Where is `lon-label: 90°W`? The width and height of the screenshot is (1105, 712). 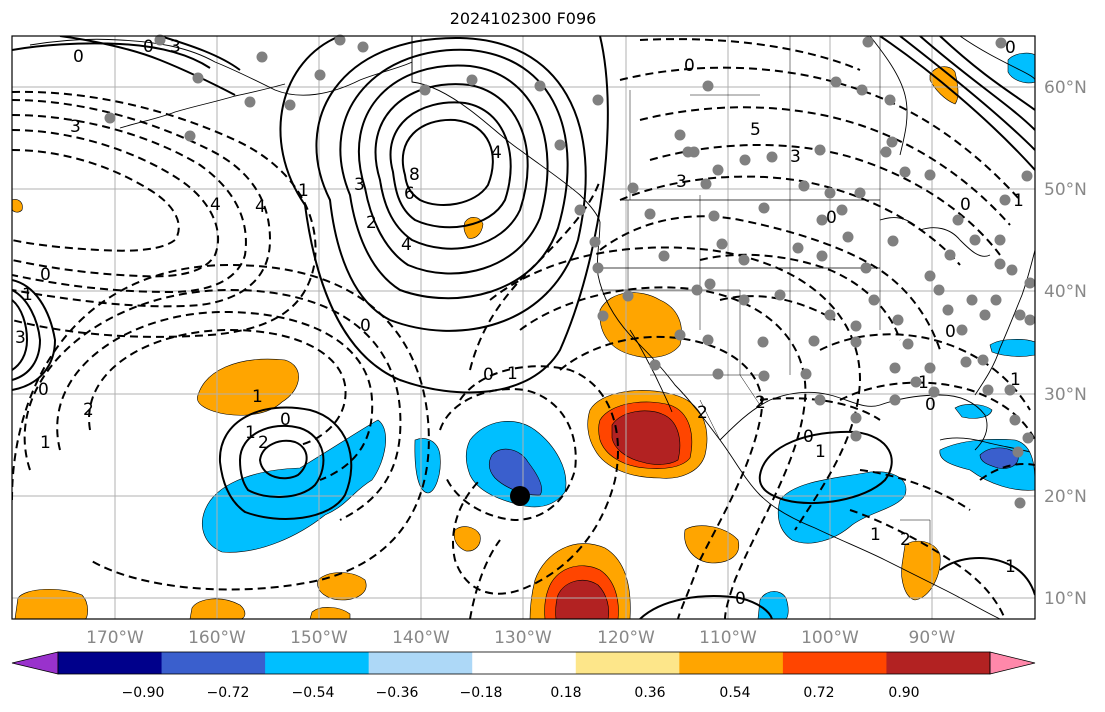 lon-label: 90°W is located at coordinates (932, 638).